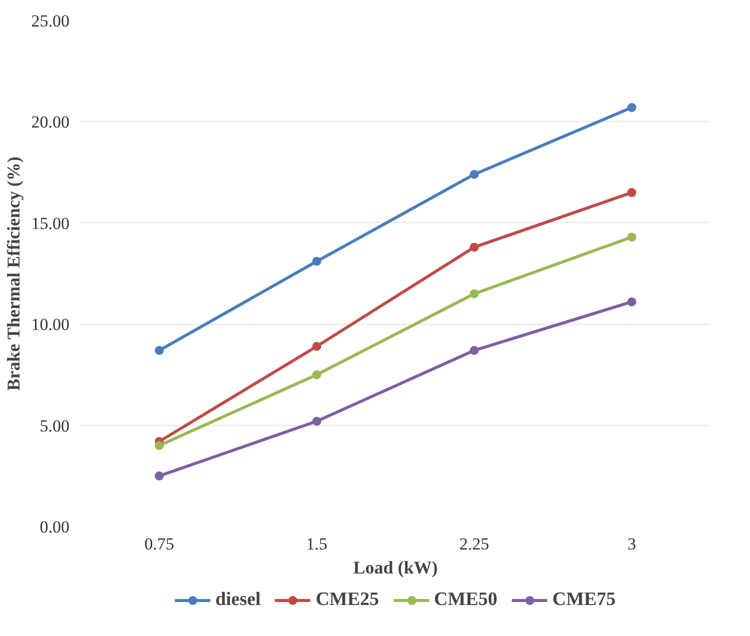 This screenshot has height=636, width=750. What do you see at coordinates (317, 544) in the screenshot?
I see `x-tick-label: 1.5` at bounding box center [317, 544].